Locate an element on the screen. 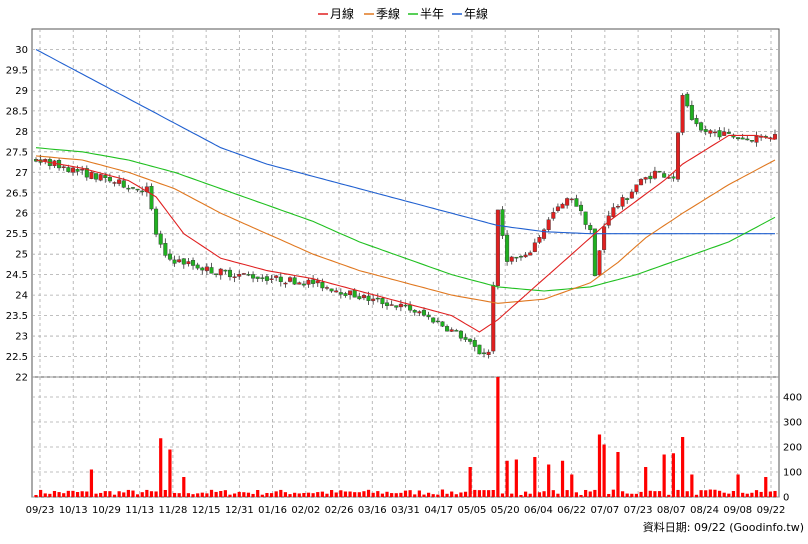  legend: 月線 季線 半年 年線 is located at coordinates (403, 13).